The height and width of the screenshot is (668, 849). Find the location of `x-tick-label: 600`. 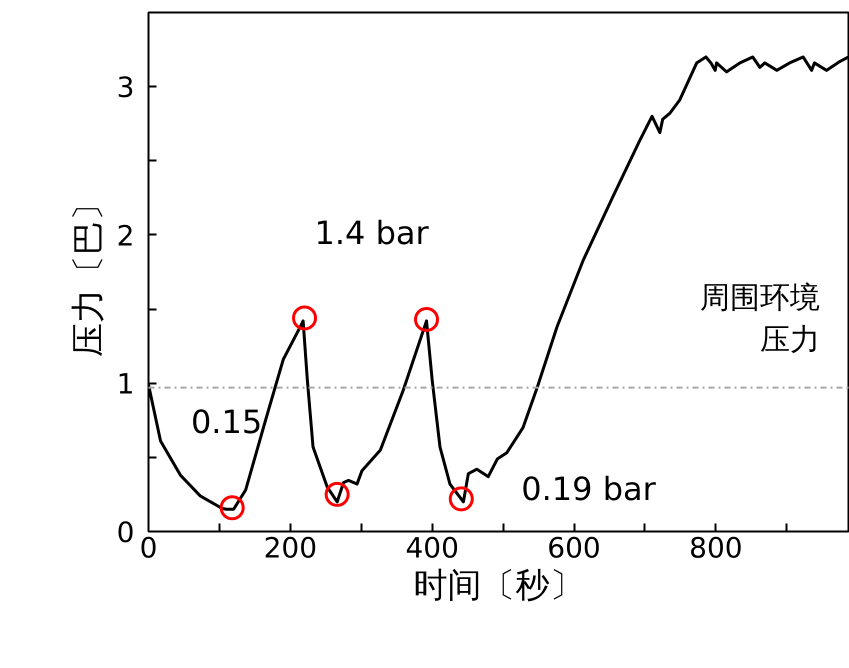

x-tick-label: 600 is located at coordinates (574, 548).